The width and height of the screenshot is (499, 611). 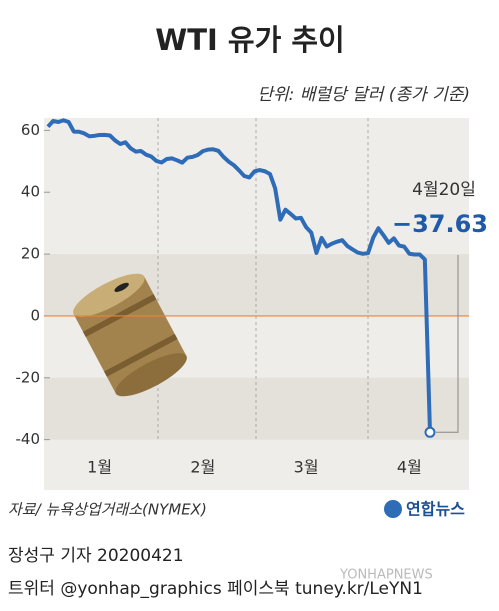 I want to click on end-point, so click(x=430, y=432).